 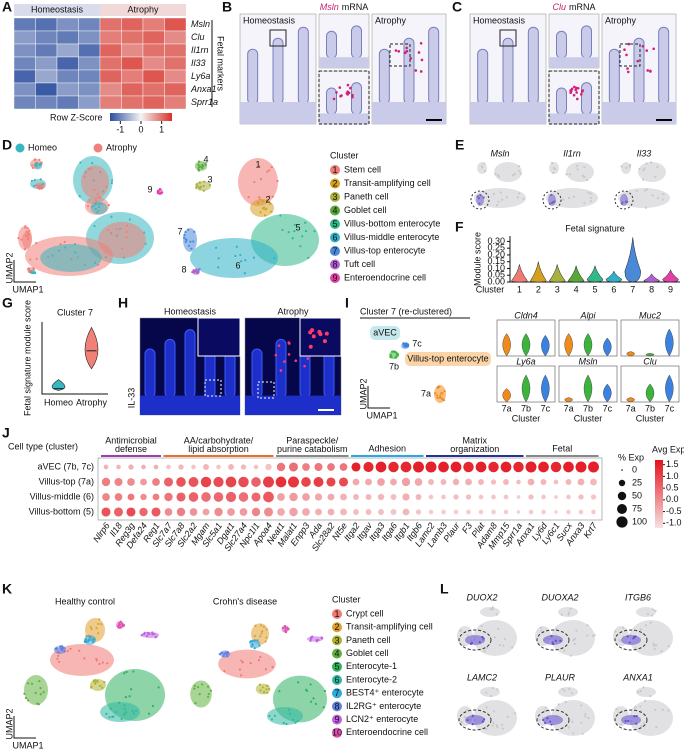 What do you see at coordinates (24, 727) in the screenshot?
I see `axis-arrow` at bounding box center [24, 727].